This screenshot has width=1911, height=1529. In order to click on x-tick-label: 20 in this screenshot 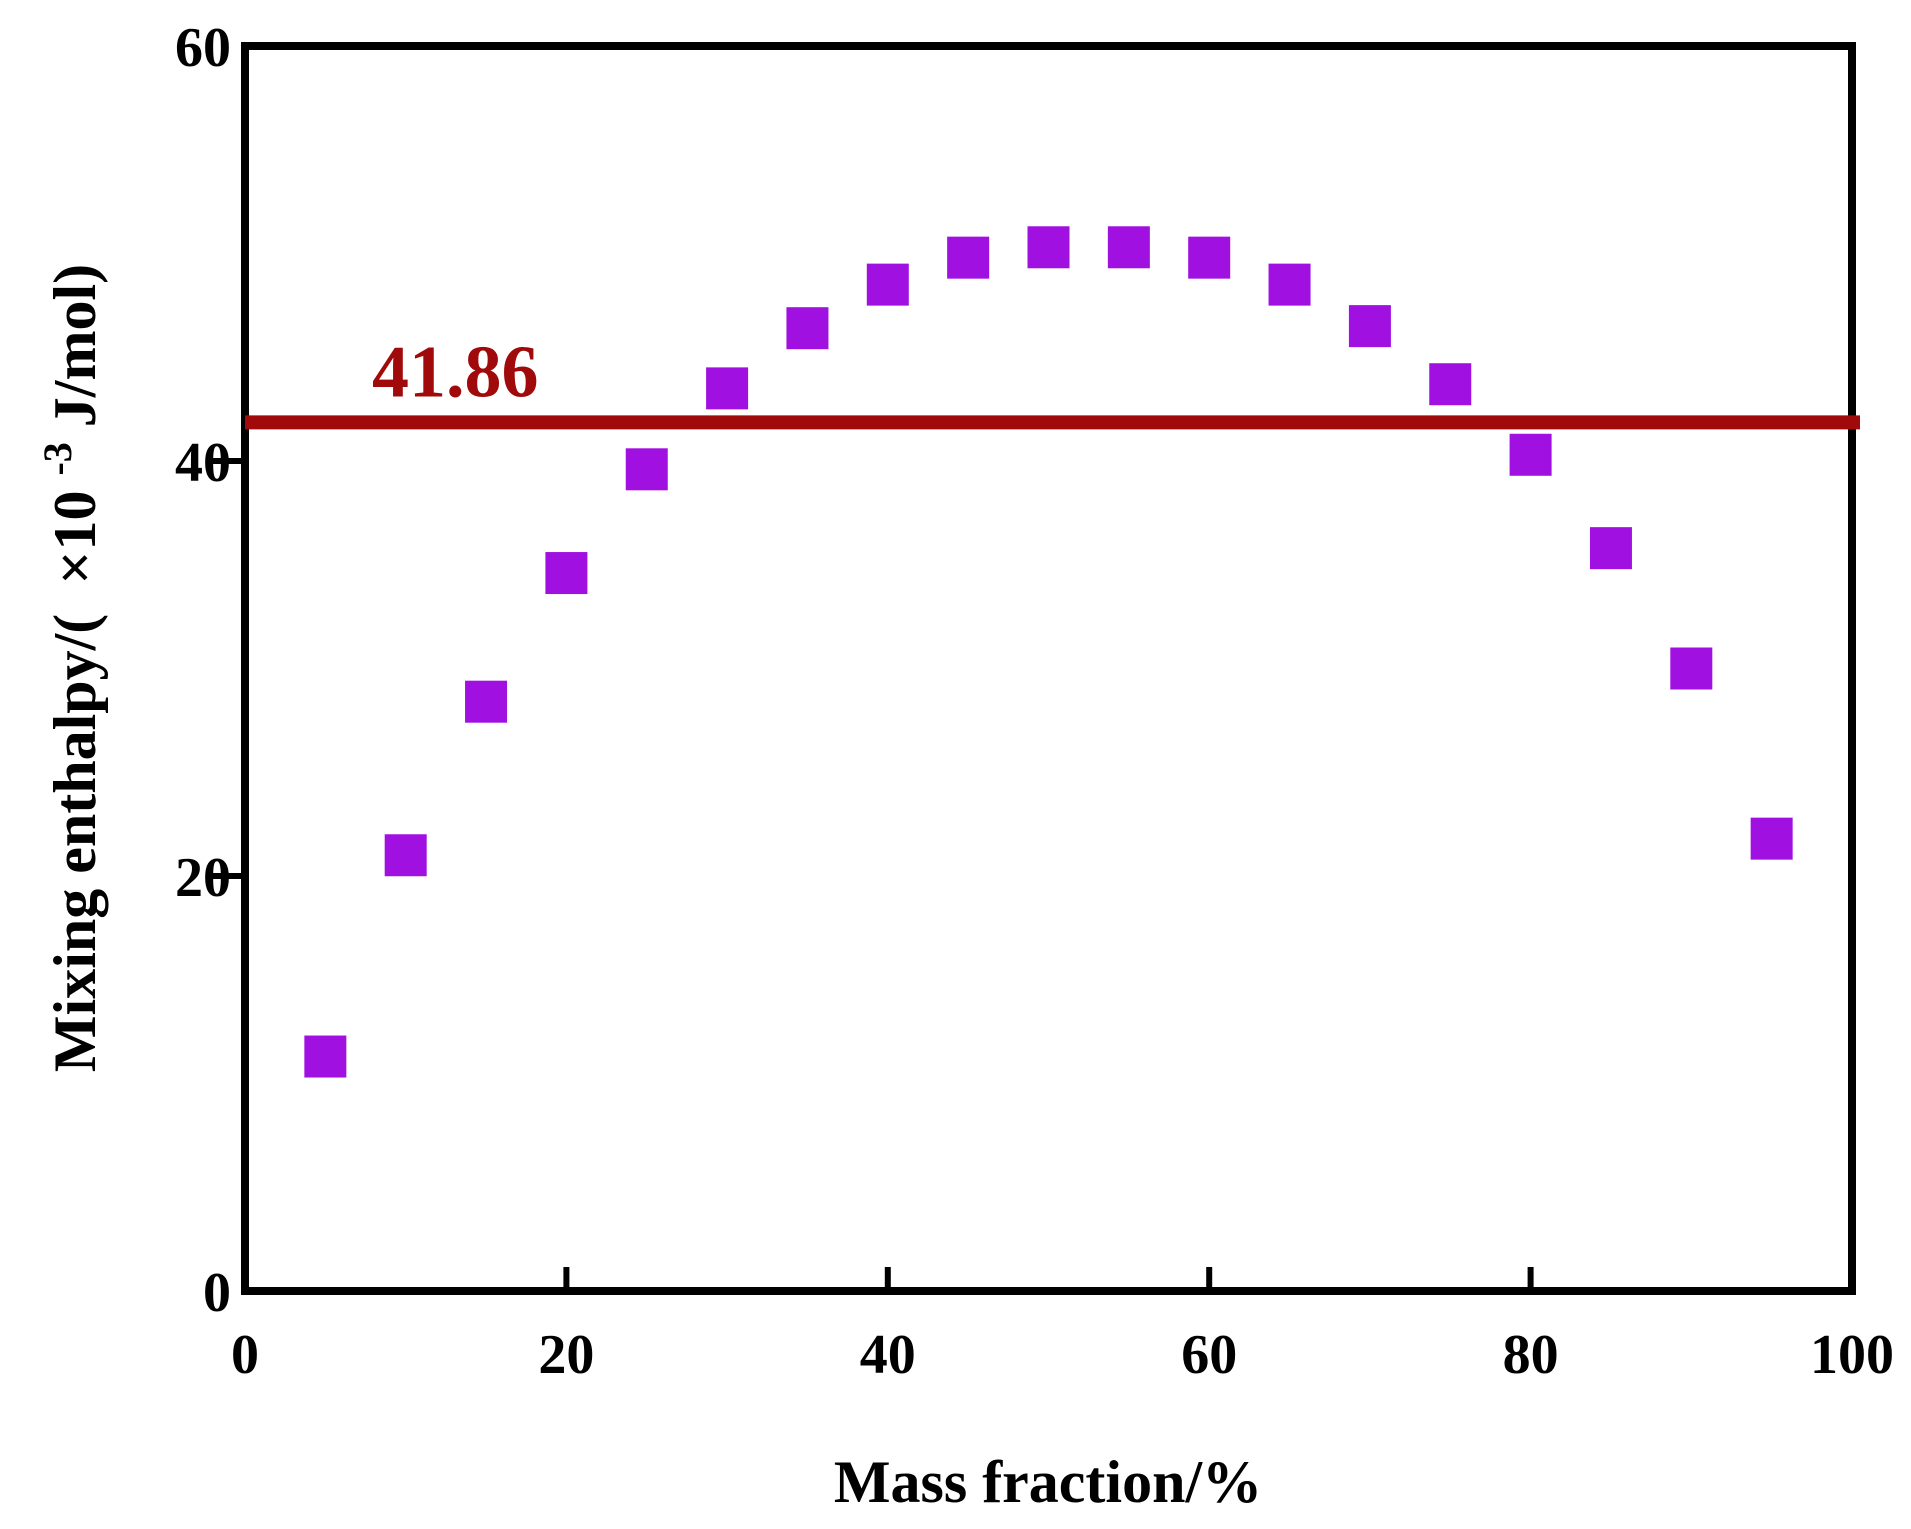, I will do `click(566, 1355)`.